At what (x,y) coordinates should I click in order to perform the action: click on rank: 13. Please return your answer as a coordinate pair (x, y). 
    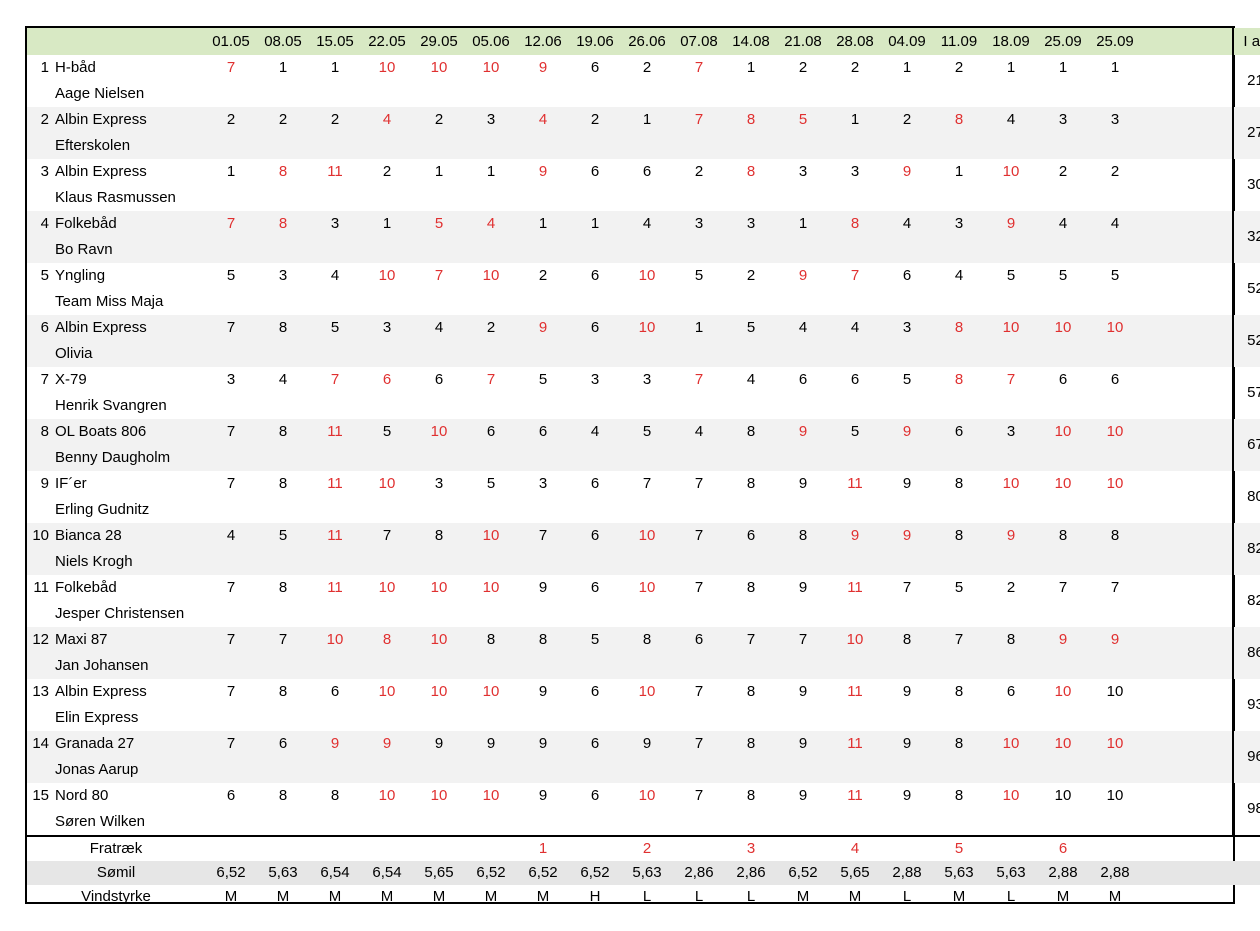
    Looking at the image, I should click on (40, 691).